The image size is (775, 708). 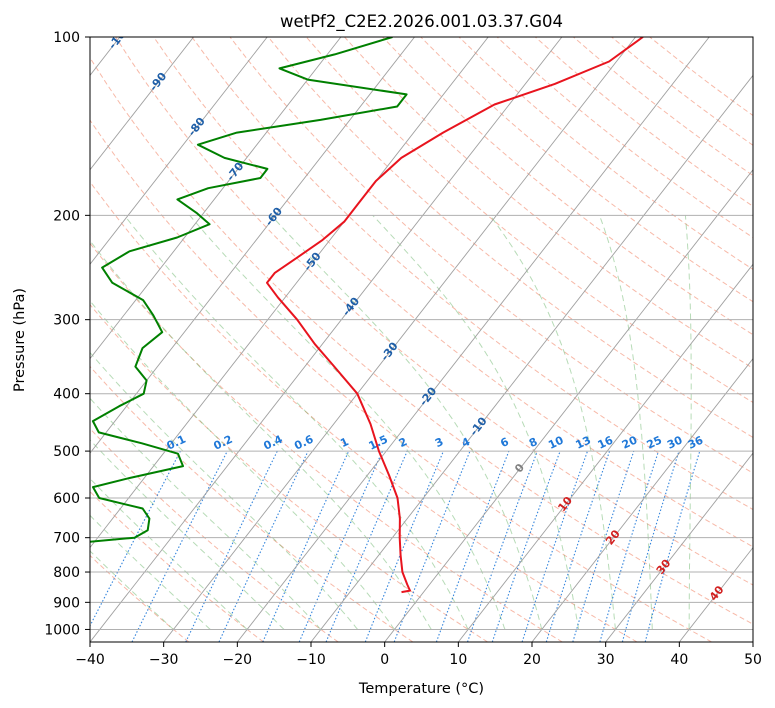 What do you see at coordinates (421, 689) in the screenshot?
I see `x-axis-label: Temperature (°C)` at bounding box center [421, 689].